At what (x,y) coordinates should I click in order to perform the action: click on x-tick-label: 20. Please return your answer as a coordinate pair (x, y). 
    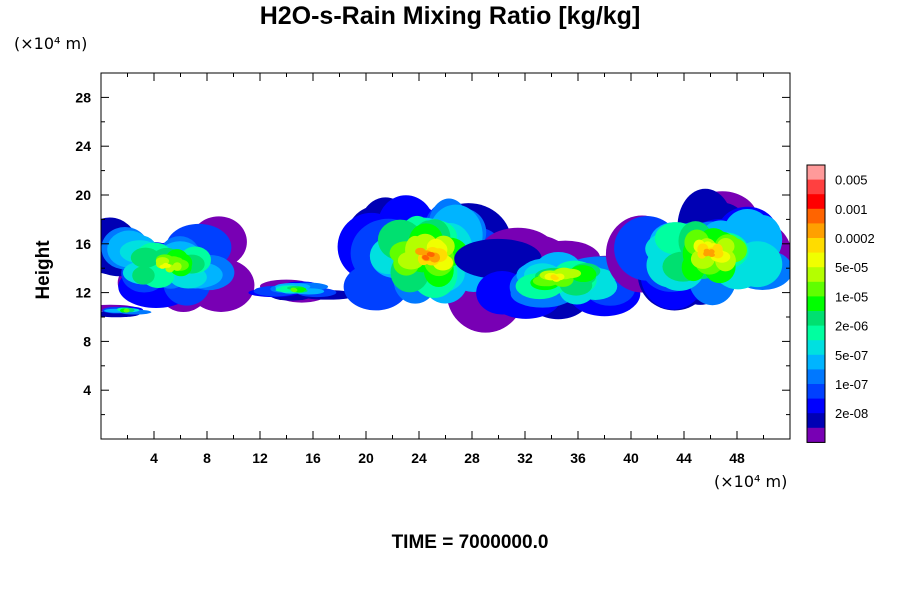
    Looking at the image, I should click on (366, 458).